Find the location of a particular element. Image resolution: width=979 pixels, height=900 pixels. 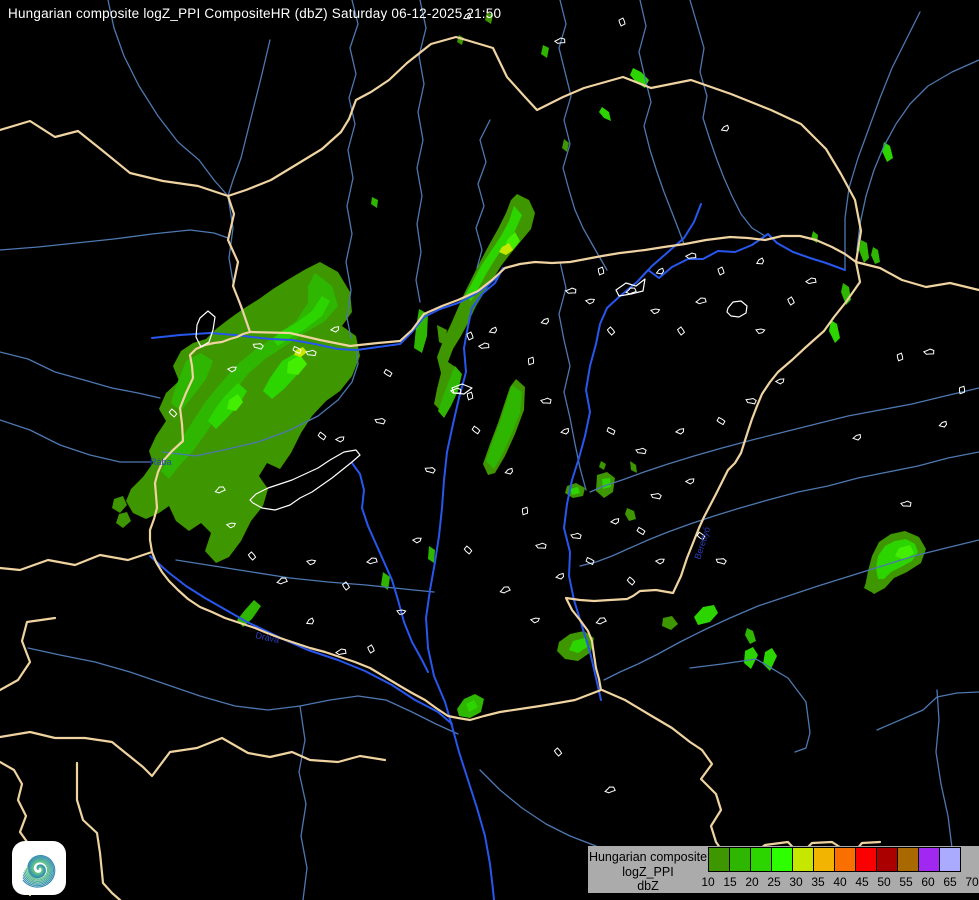

legend-tick: 60 is located at coordinates (928, 882).